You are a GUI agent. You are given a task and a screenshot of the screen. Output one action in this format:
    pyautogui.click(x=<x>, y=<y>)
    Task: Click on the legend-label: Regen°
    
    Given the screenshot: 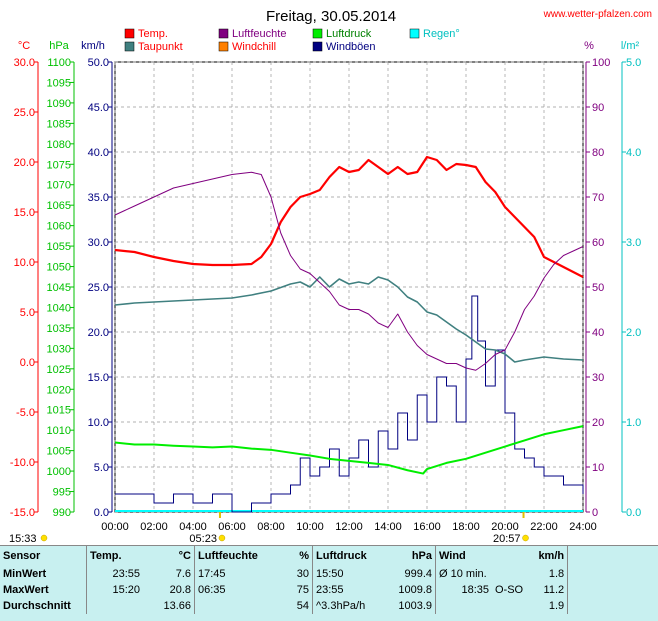 What is the action you would take?
    pyautogui.click(x=441, y=34)
    